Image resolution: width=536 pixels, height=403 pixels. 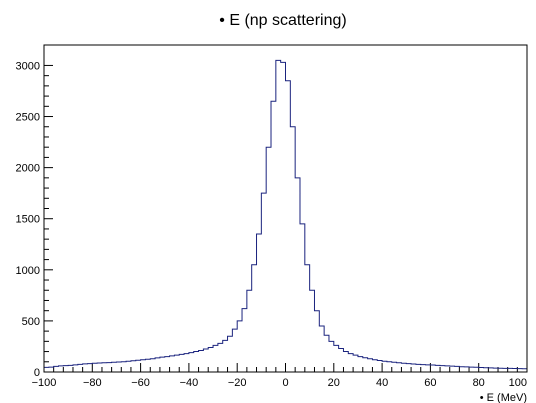 I want to click on x-tick-label: −60, so click(x=140, y=383).